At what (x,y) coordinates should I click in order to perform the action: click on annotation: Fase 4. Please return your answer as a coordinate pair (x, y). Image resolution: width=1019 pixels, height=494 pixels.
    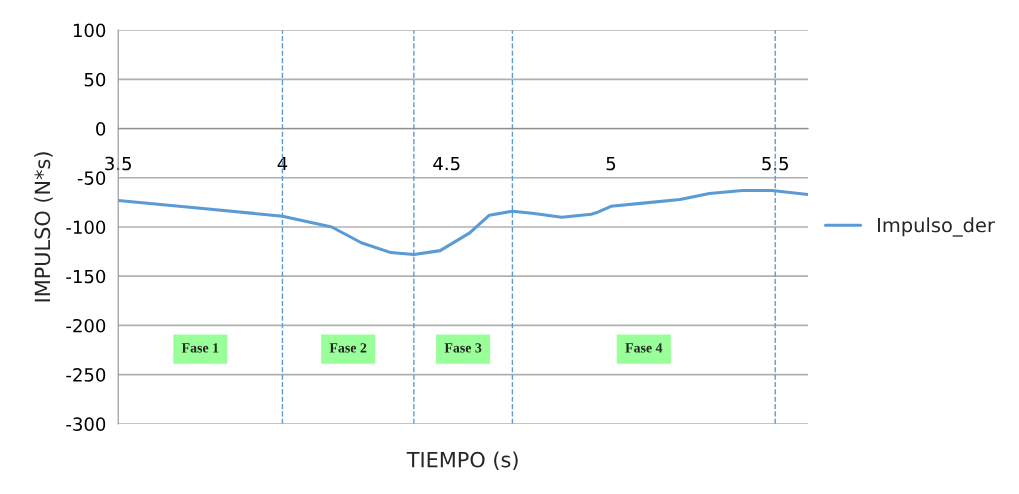
    Looking at the image, I should click on (644, 348).